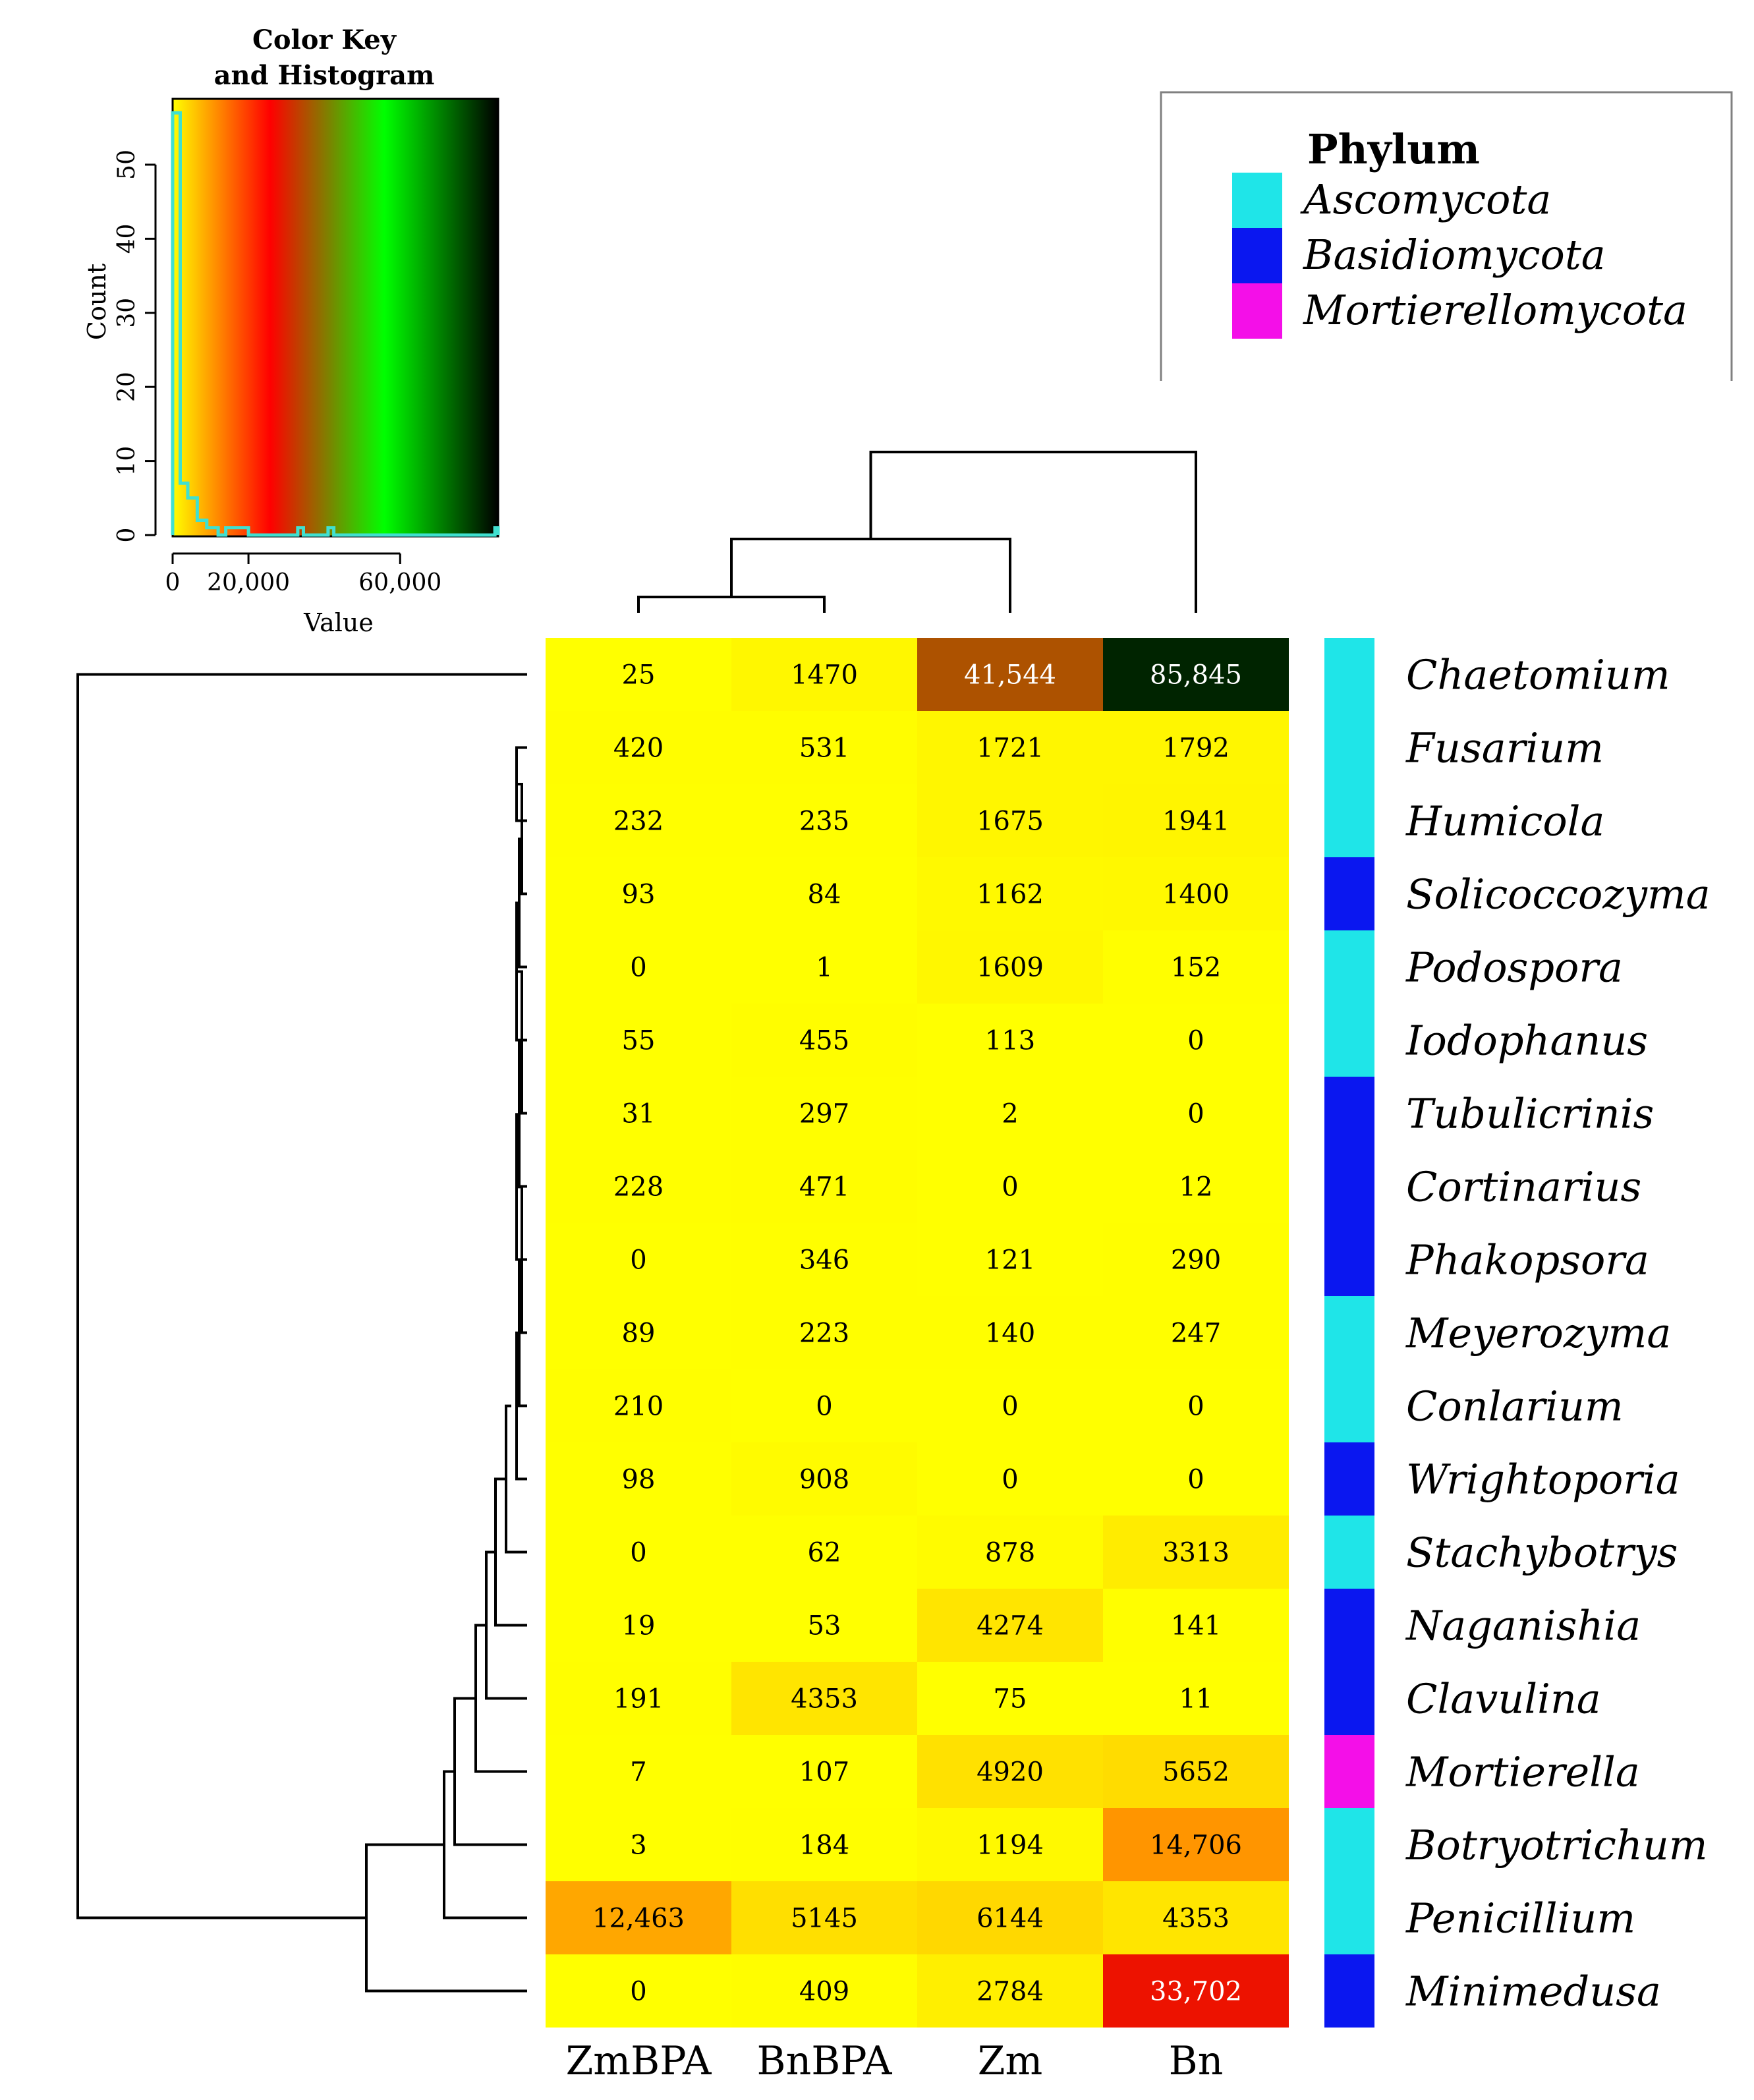 Image resolution: width=1754 pixels, height=2100 pixels. I want to click on heatmap-cell-value: 1470, so click(824, 675).